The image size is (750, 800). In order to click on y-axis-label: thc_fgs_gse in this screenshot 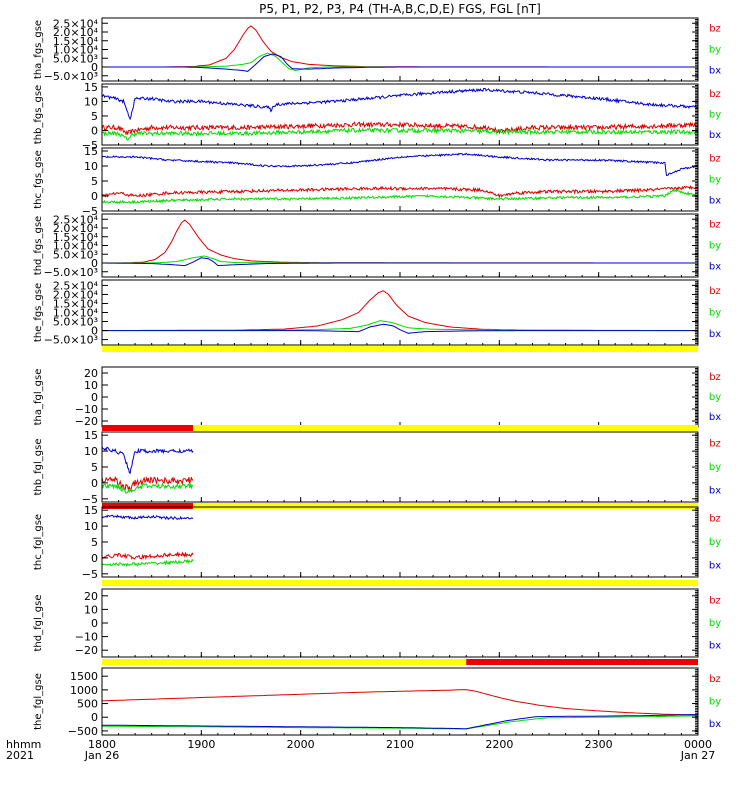, I will do `click(38, 179)`.